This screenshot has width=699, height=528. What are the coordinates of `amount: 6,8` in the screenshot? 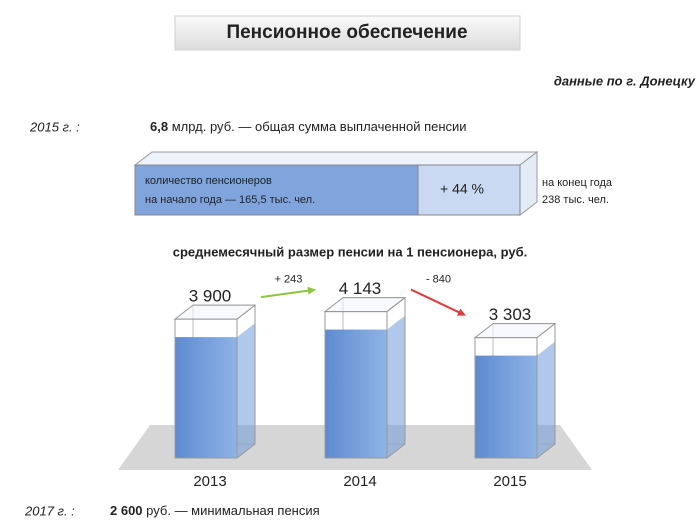 It's located at (159, 126).